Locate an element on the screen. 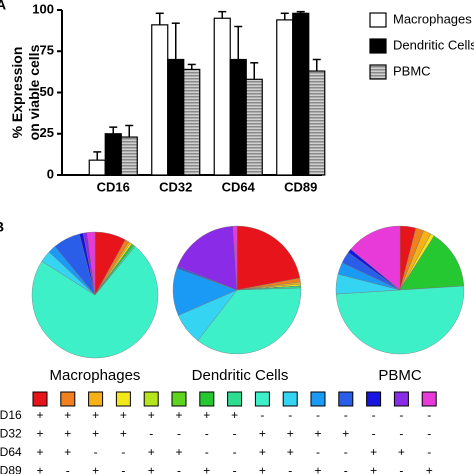 This screenshot has width=474, height=474. pie-title: Dendritic Cells is located at coordinates (240, 375).